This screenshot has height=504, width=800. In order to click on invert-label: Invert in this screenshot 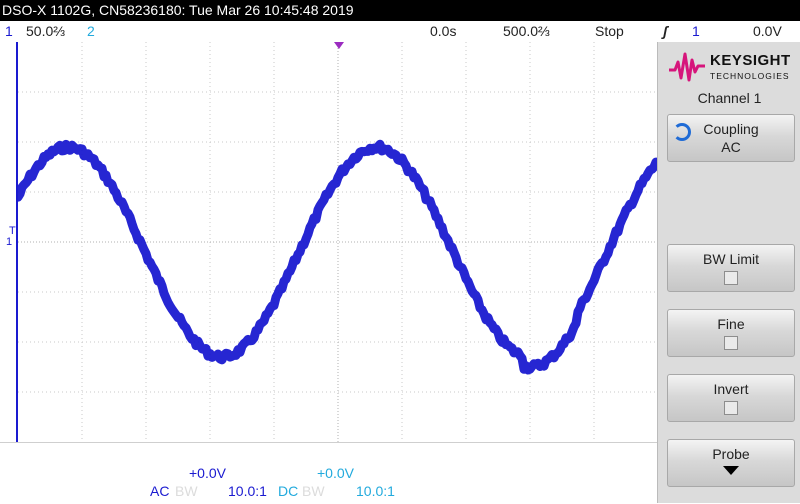, I will do `click(731, 389)`.